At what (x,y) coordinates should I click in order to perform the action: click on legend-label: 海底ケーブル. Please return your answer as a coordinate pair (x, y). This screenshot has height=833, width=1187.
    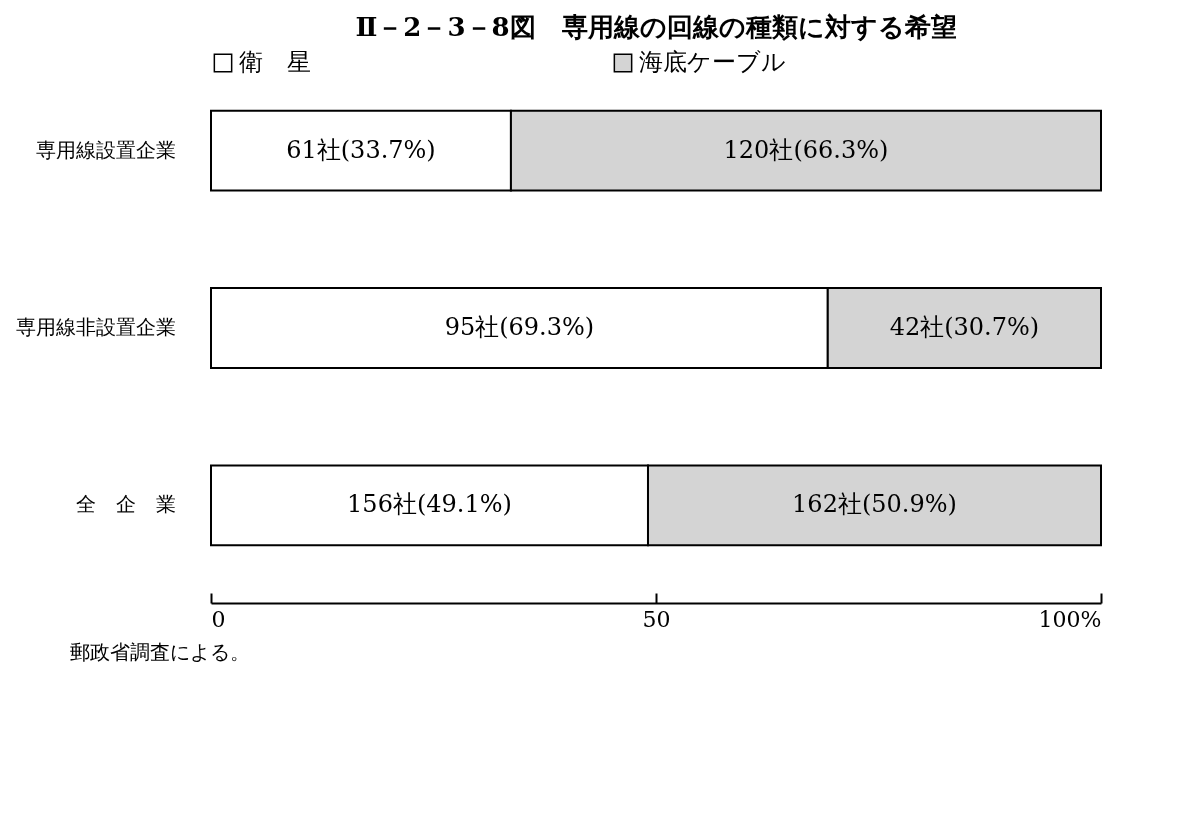
    Looking at the image, I should click on (712, 62).